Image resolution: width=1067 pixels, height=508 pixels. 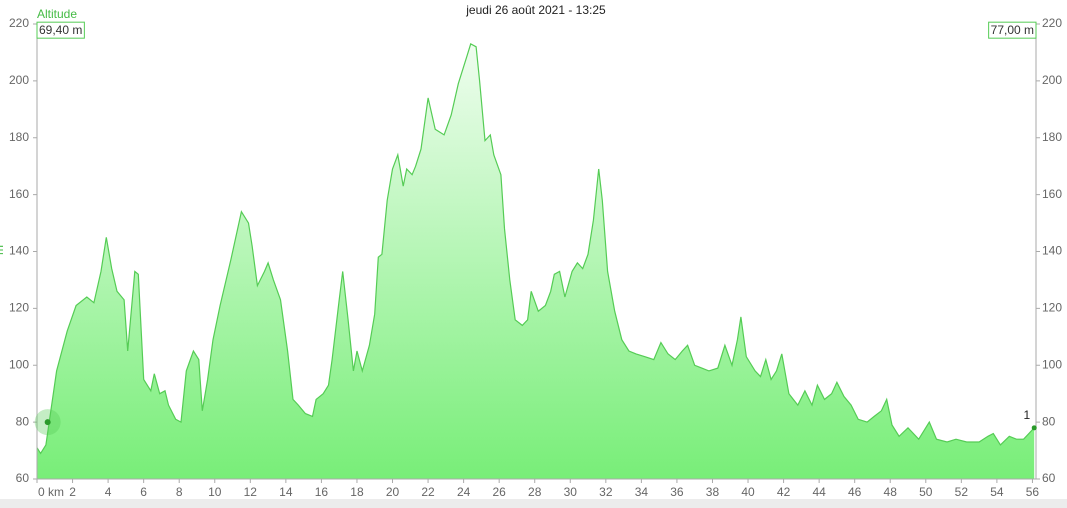 What do you see at coordinates (926, 492) in the screenshot?
I see `x-tick-label: 50` at bounding box center [926, 492].